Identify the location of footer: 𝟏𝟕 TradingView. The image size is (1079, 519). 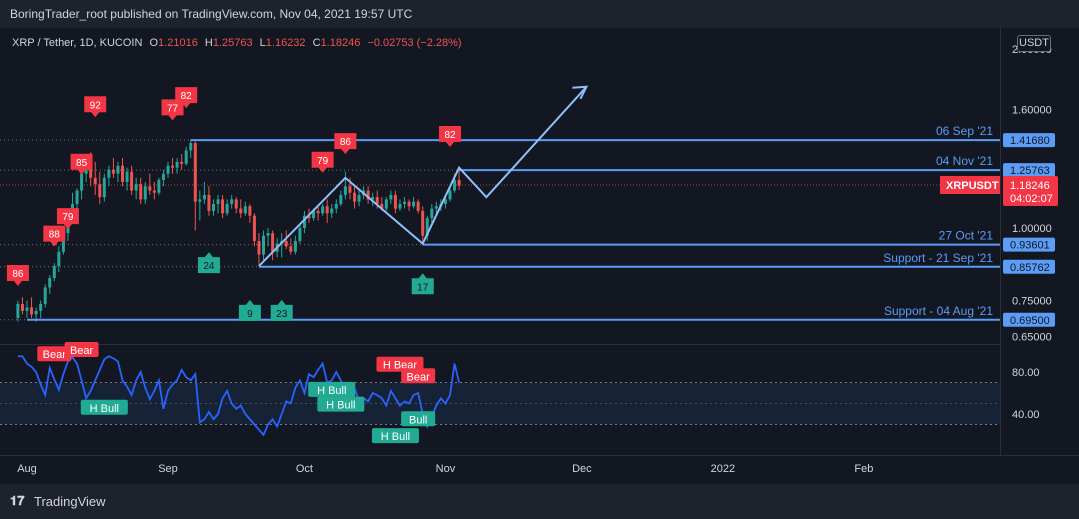
(539, 501).